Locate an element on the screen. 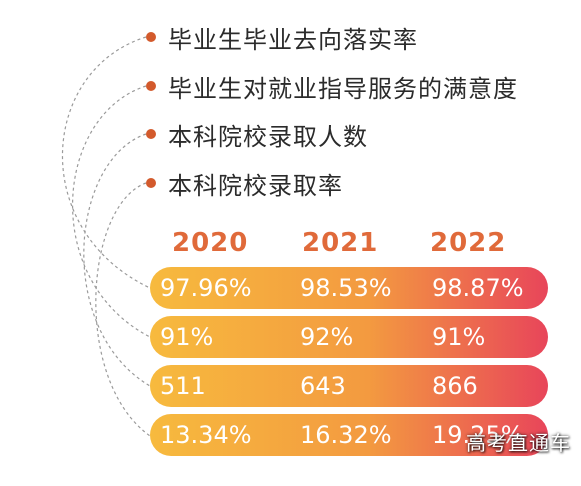 The image size is (581, 486). data-row-admission-count: 511 643 866 is located at coordinates (349, 386).